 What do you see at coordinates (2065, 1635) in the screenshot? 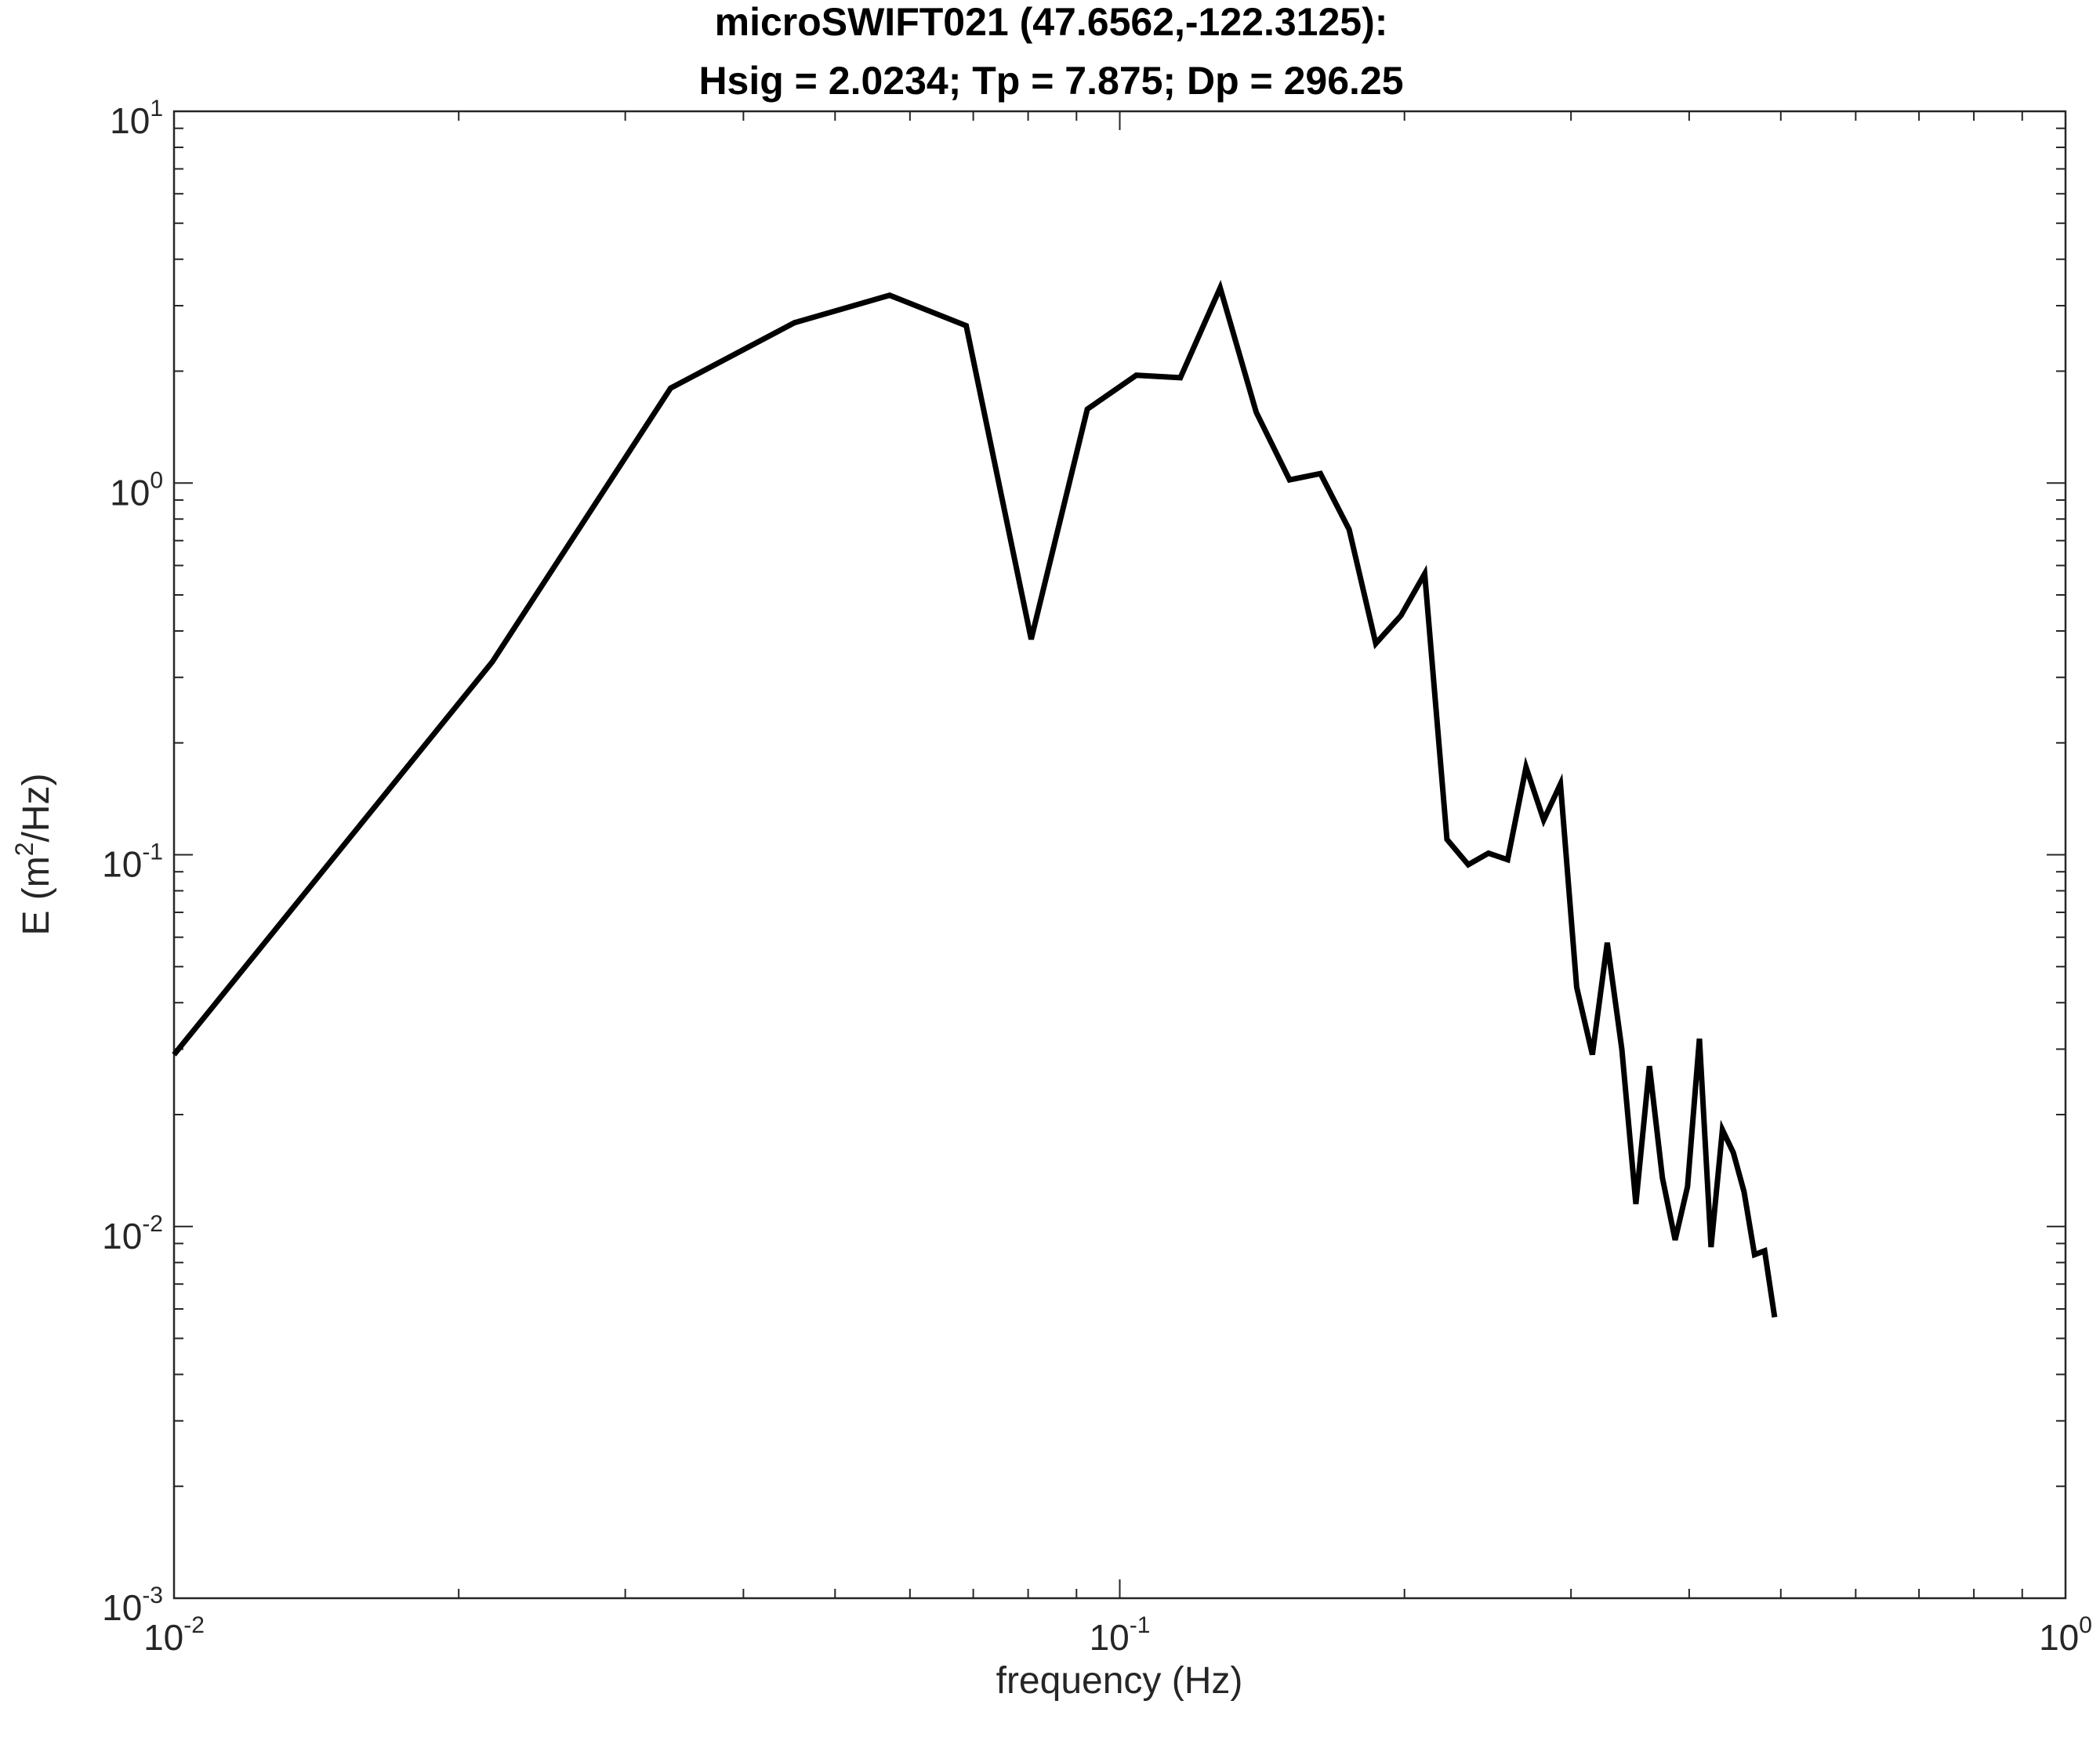
I see `x-tick-label: 10⁰` at bounding box center [2065, 1635].